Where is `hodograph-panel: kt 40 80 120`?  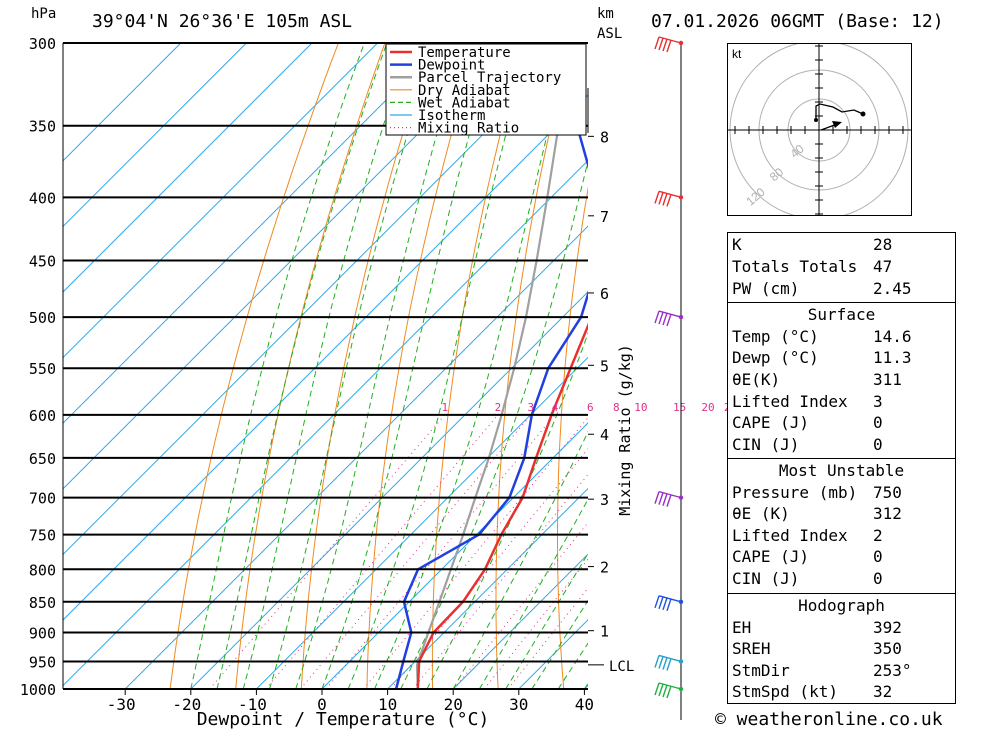 hodograph-panel: kt 40 80 120 is located at coordinates (819, 130).